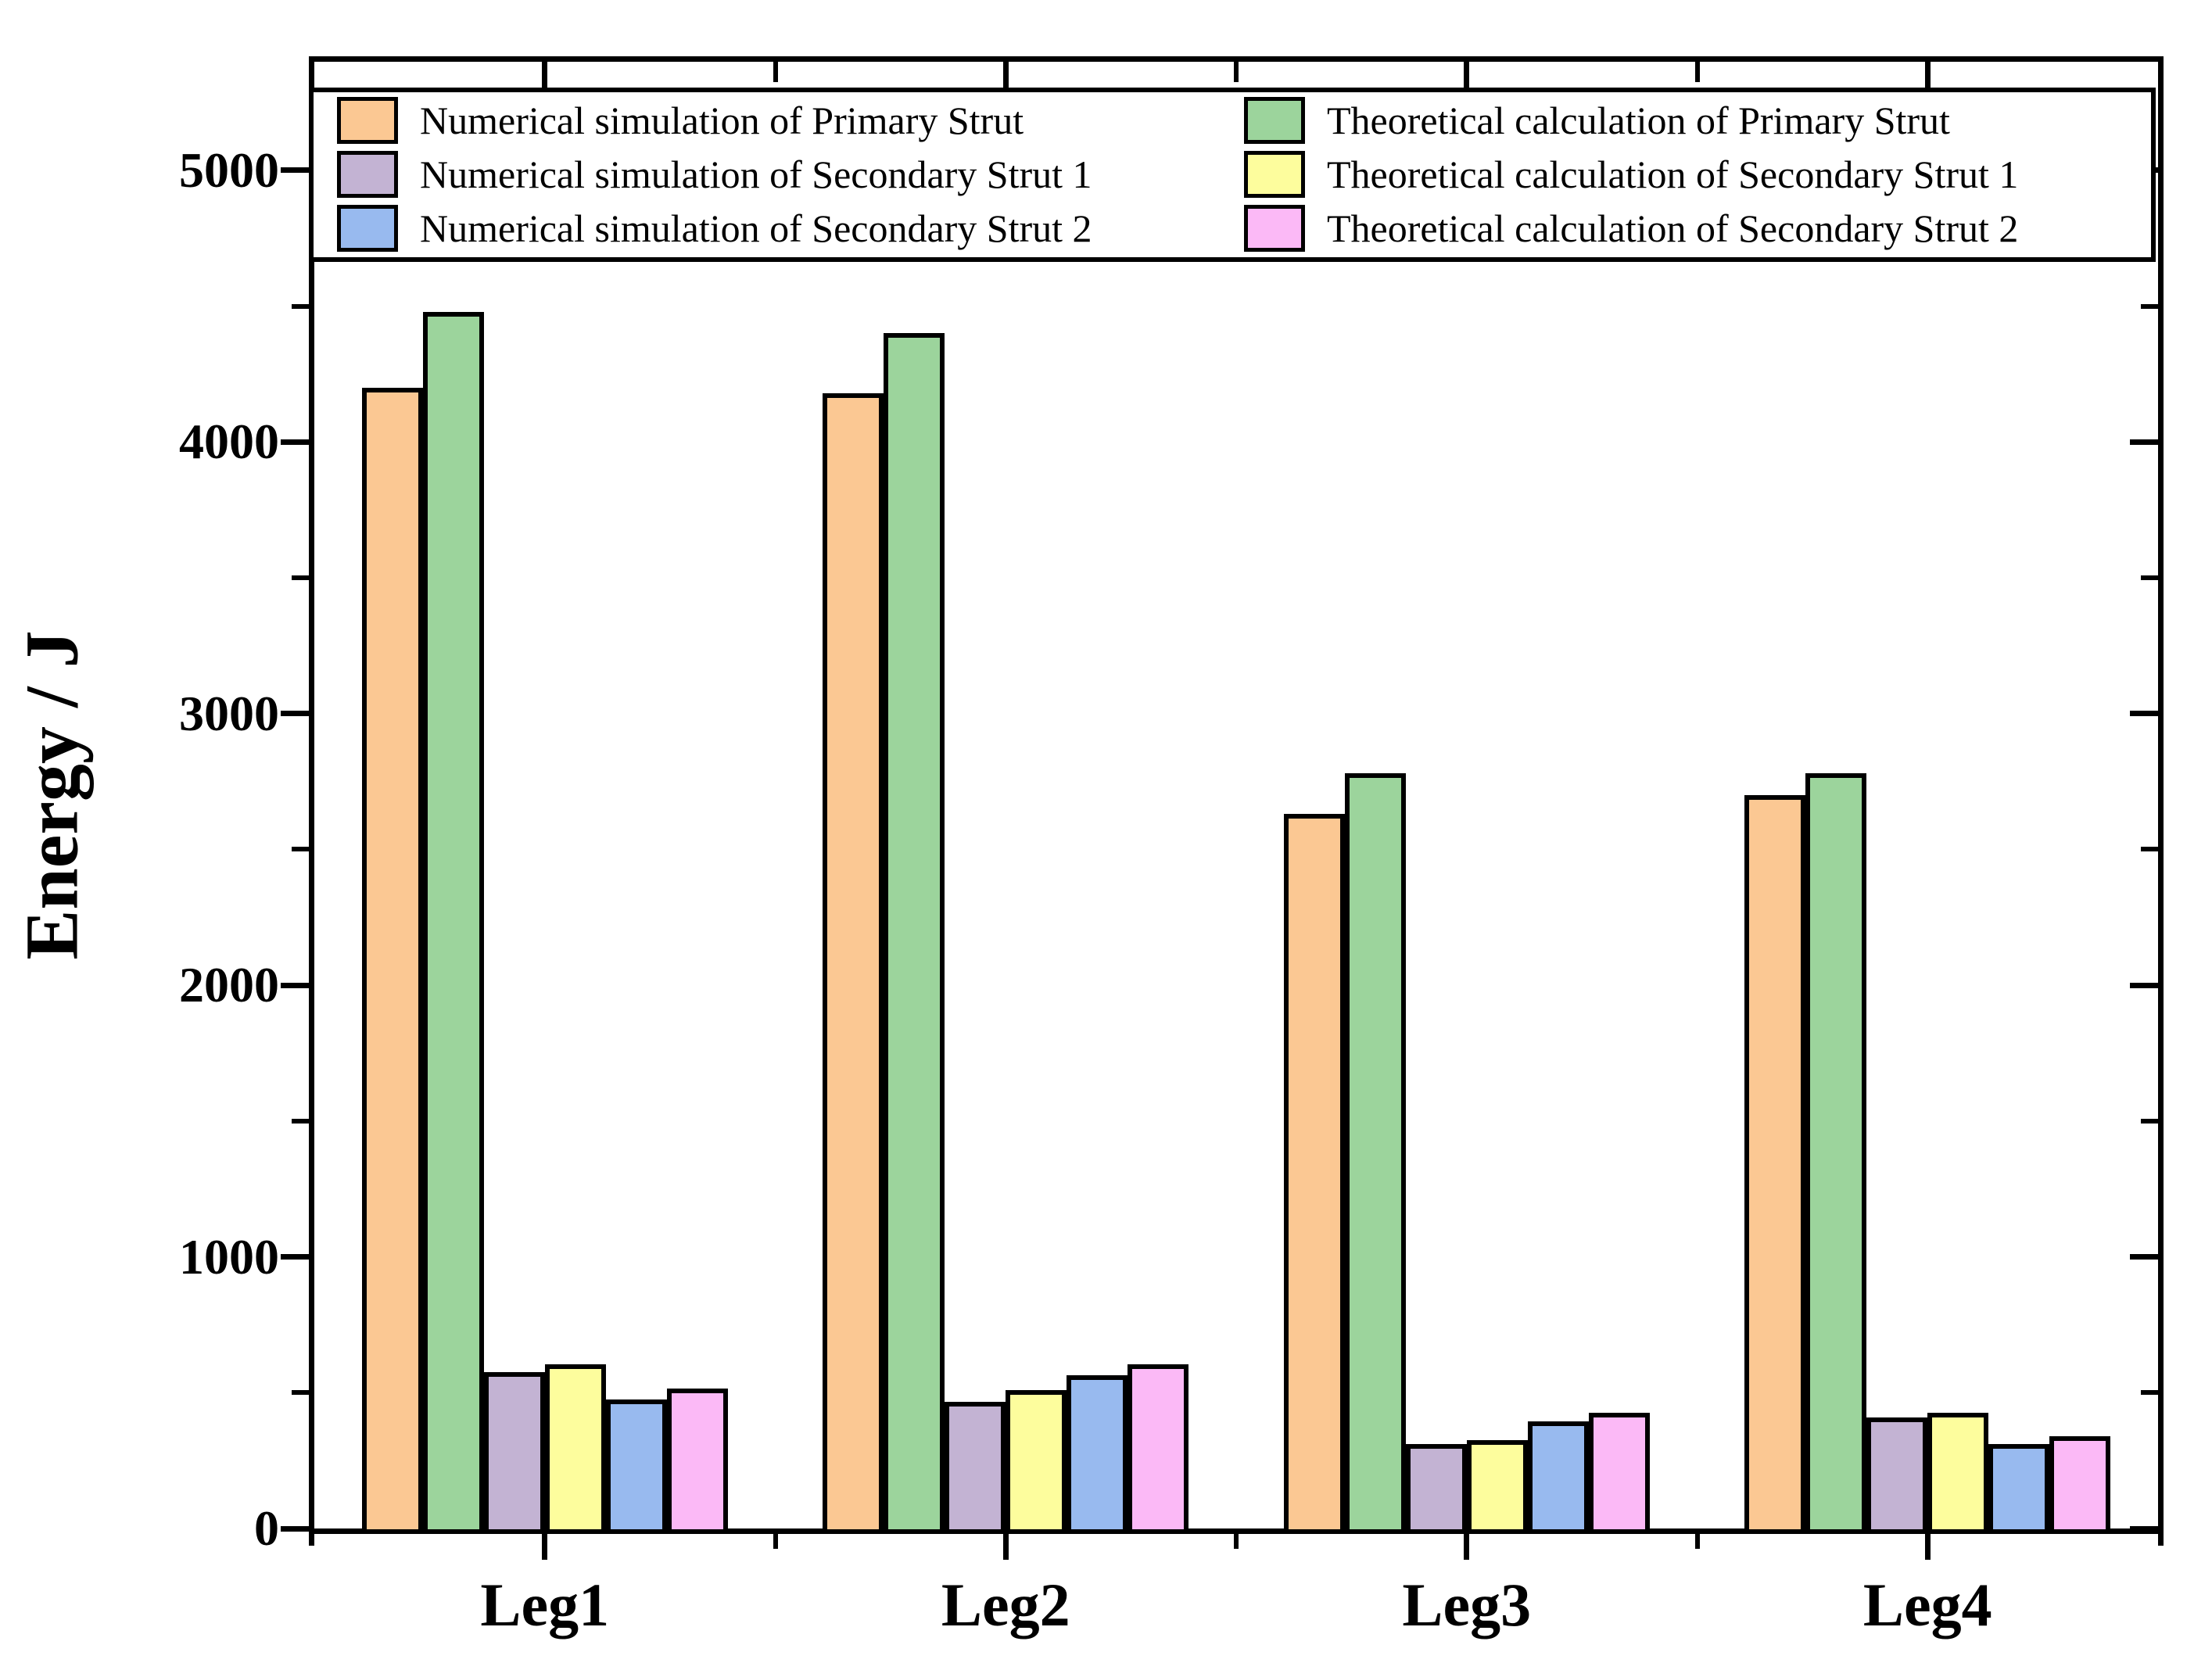  Describe the element at coordinates (229, 1256) in the screenshot. I see `y-tick-label: 1000` at that location.